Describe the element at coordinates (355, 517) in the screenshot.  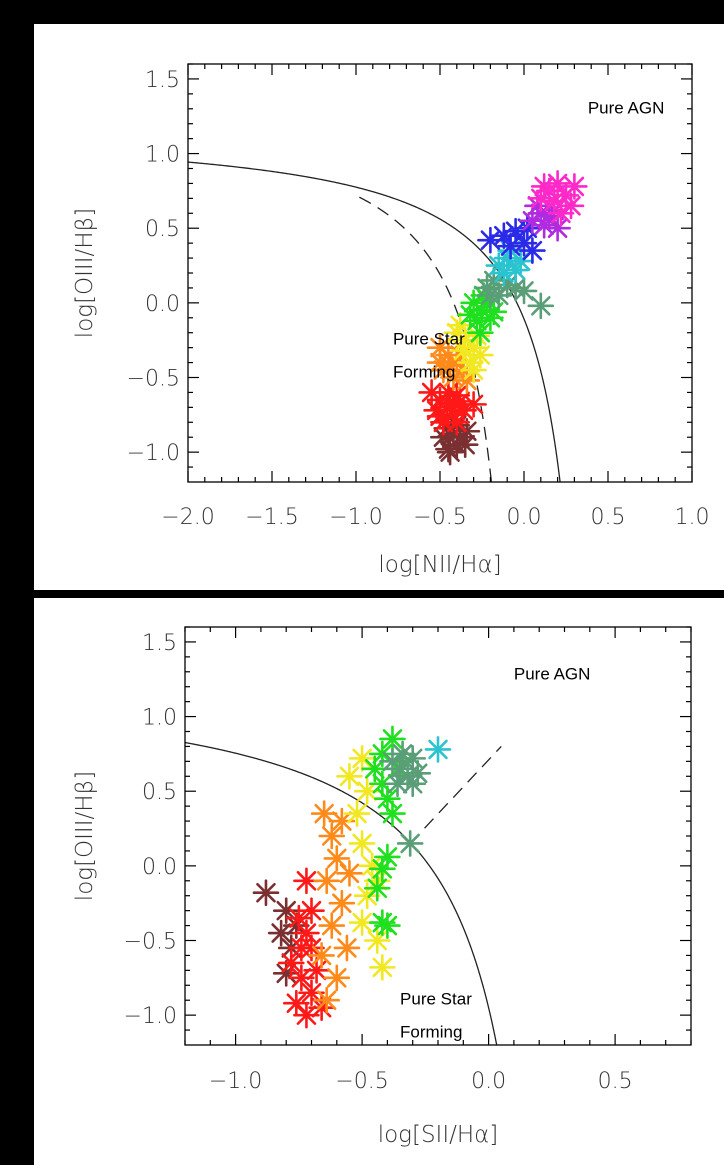
I see `x-tick-label: −1.0` at that location.